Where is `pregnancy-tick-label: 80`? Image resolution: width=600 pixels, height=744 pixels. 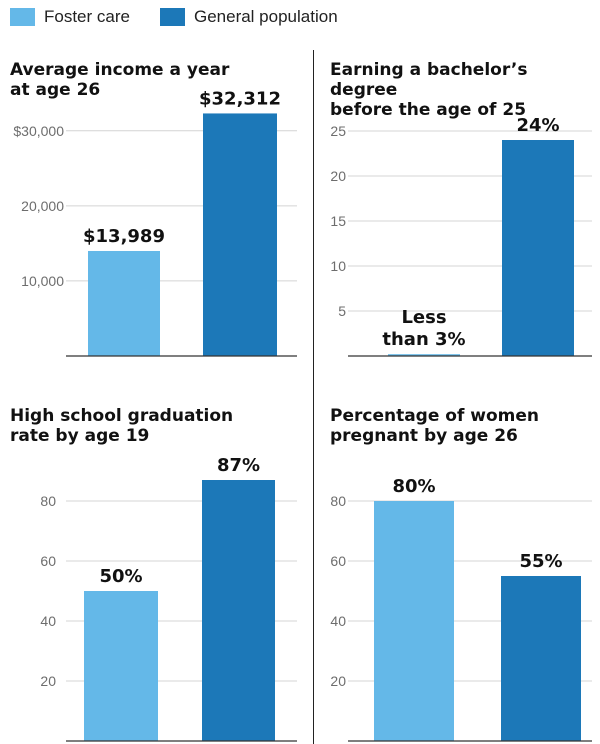 pregnancy-tick-label: 80 is located at coordinates (338, 501).